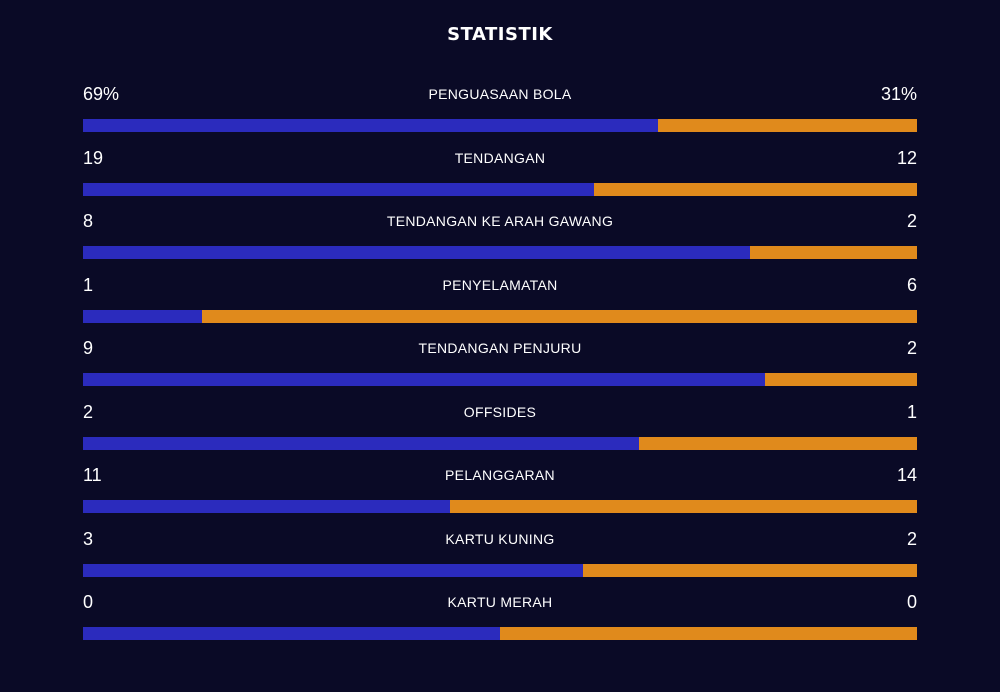  Describe the element at coordinates (500, 430) in the screenshot. I see `stat-row-offsides: 2 OFFSIDES 1` at that location.